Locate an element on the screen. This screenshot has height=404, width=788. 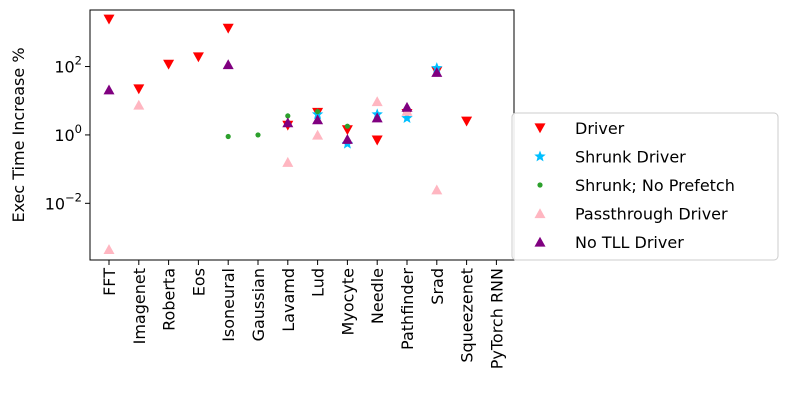
legend-label: Passthrough Driver is located at coordinates (651, 214).